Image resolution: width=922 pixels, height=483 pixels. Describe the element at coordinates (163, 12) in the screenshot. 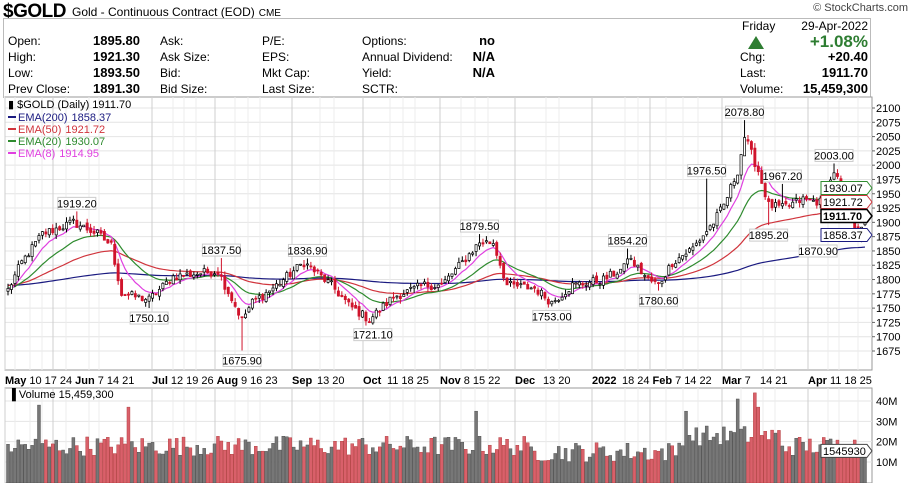

I see `symbol-description: Gold - Continuous Contract (EOD)` at that location.